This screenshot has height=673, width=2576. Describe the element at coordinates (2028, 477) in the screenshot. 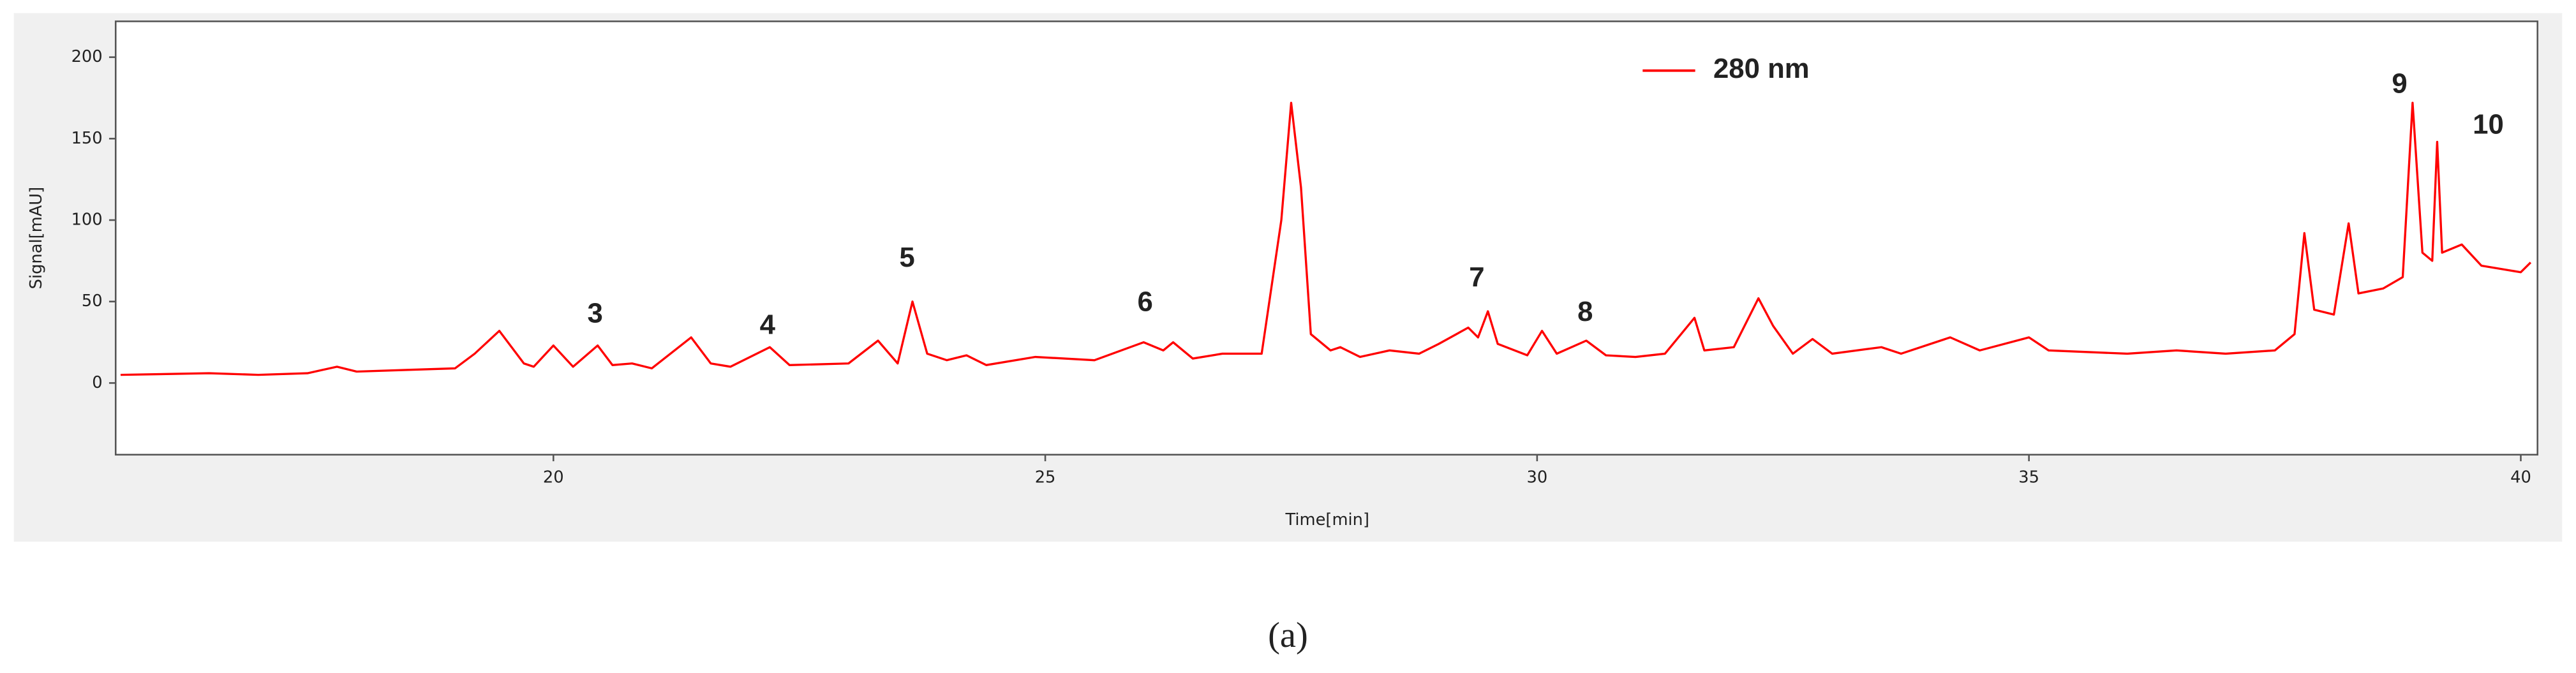

I see `x-tick-label: 35` at that location.